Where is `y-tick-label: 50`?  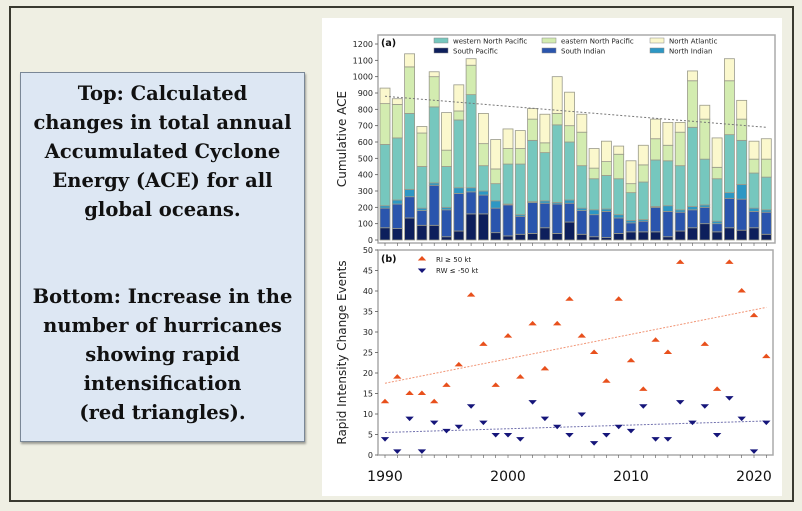 y-tick-label: 50 is located at coordinates (368, 250).